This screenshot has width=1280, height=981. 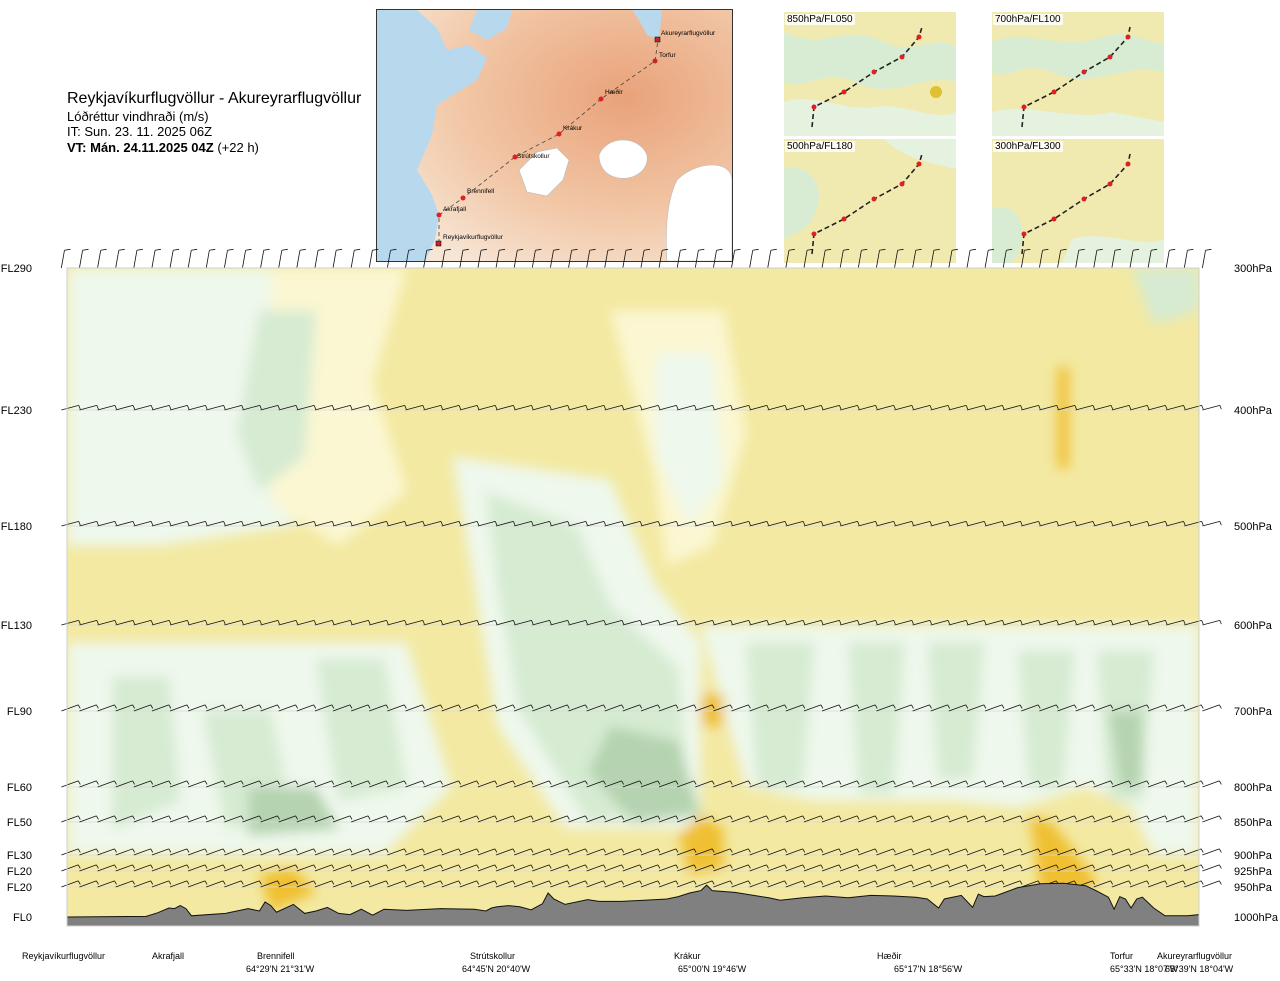 I want to click on map-marker-brennifell, so click(x=463, y=198).